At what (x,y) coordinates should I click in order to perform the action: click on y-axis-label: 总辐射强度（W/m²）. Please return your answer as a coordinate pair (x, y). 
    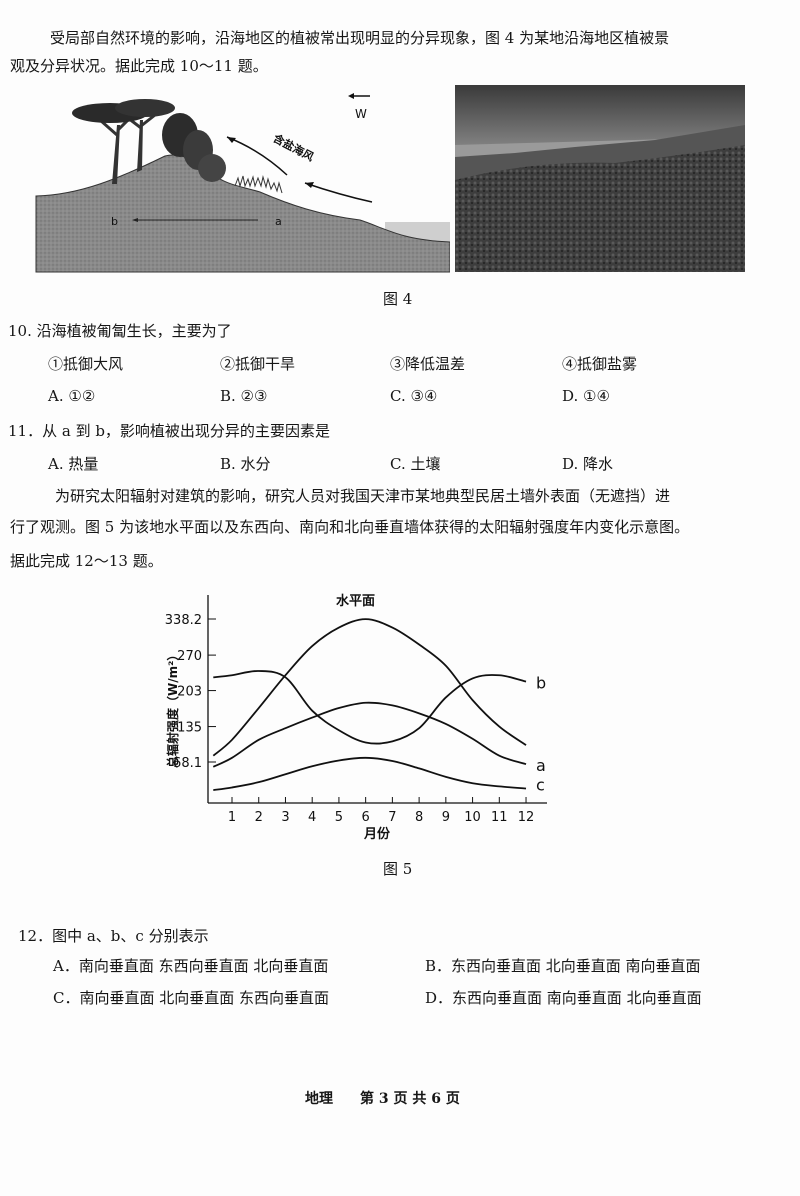
    Looking at the image, I should click on (172, 708).